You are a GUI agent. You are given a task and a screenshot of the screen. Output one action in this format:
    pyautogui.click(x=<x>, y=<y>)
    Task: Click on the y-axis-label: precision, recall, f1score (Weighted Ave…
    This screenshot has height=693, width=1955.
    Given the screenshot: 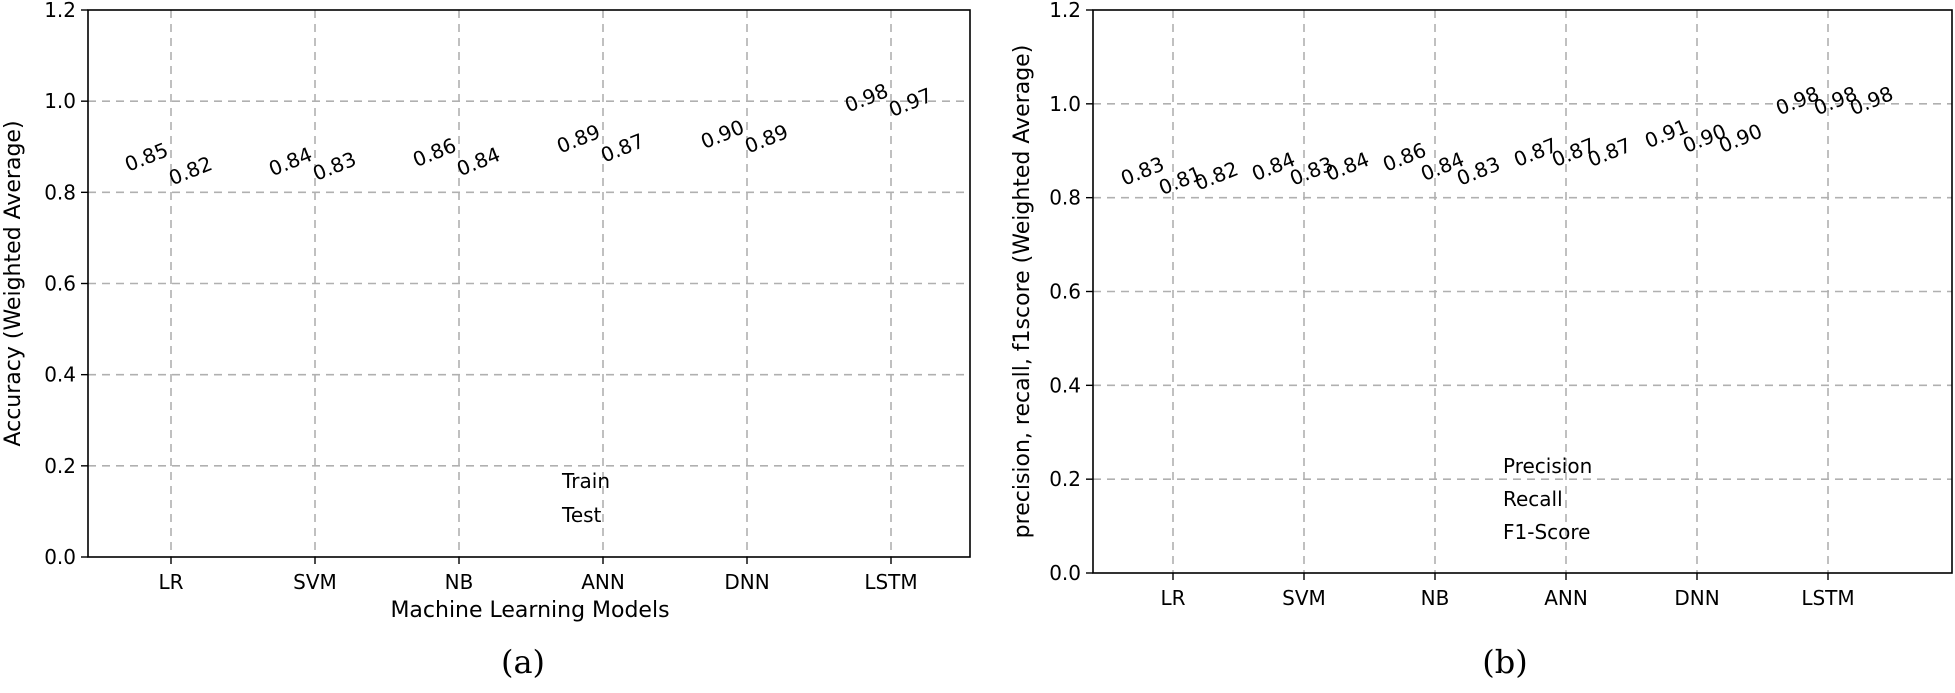 What is the action you would take?
    pyautogui.click(x=1022, y=292)
    